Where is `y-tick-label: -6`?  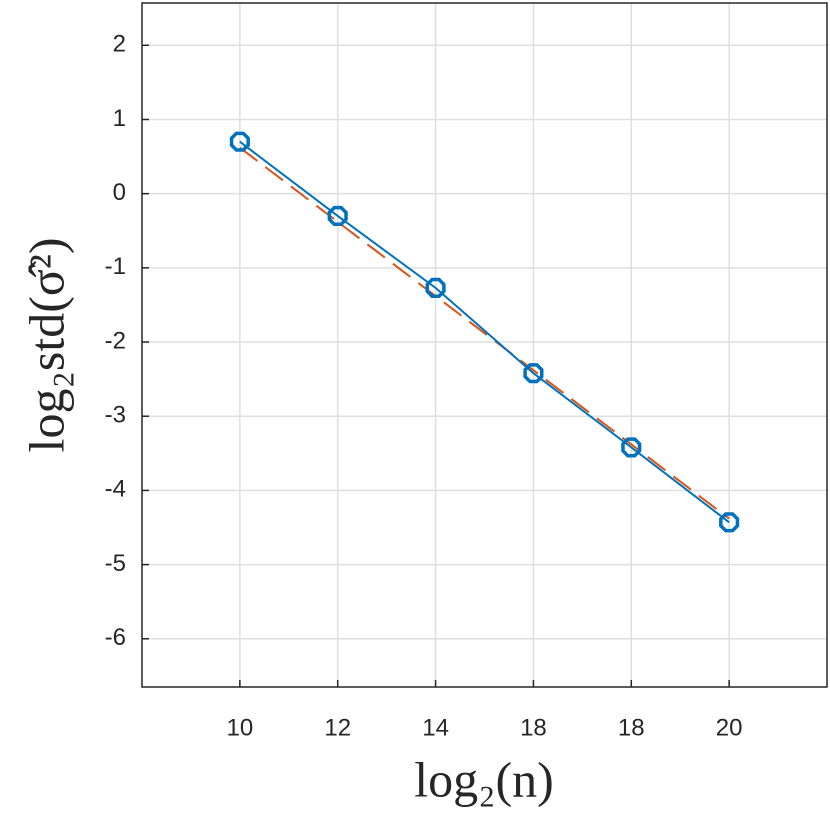
y-tick-label: -6 is located at coordinates (115, 637).